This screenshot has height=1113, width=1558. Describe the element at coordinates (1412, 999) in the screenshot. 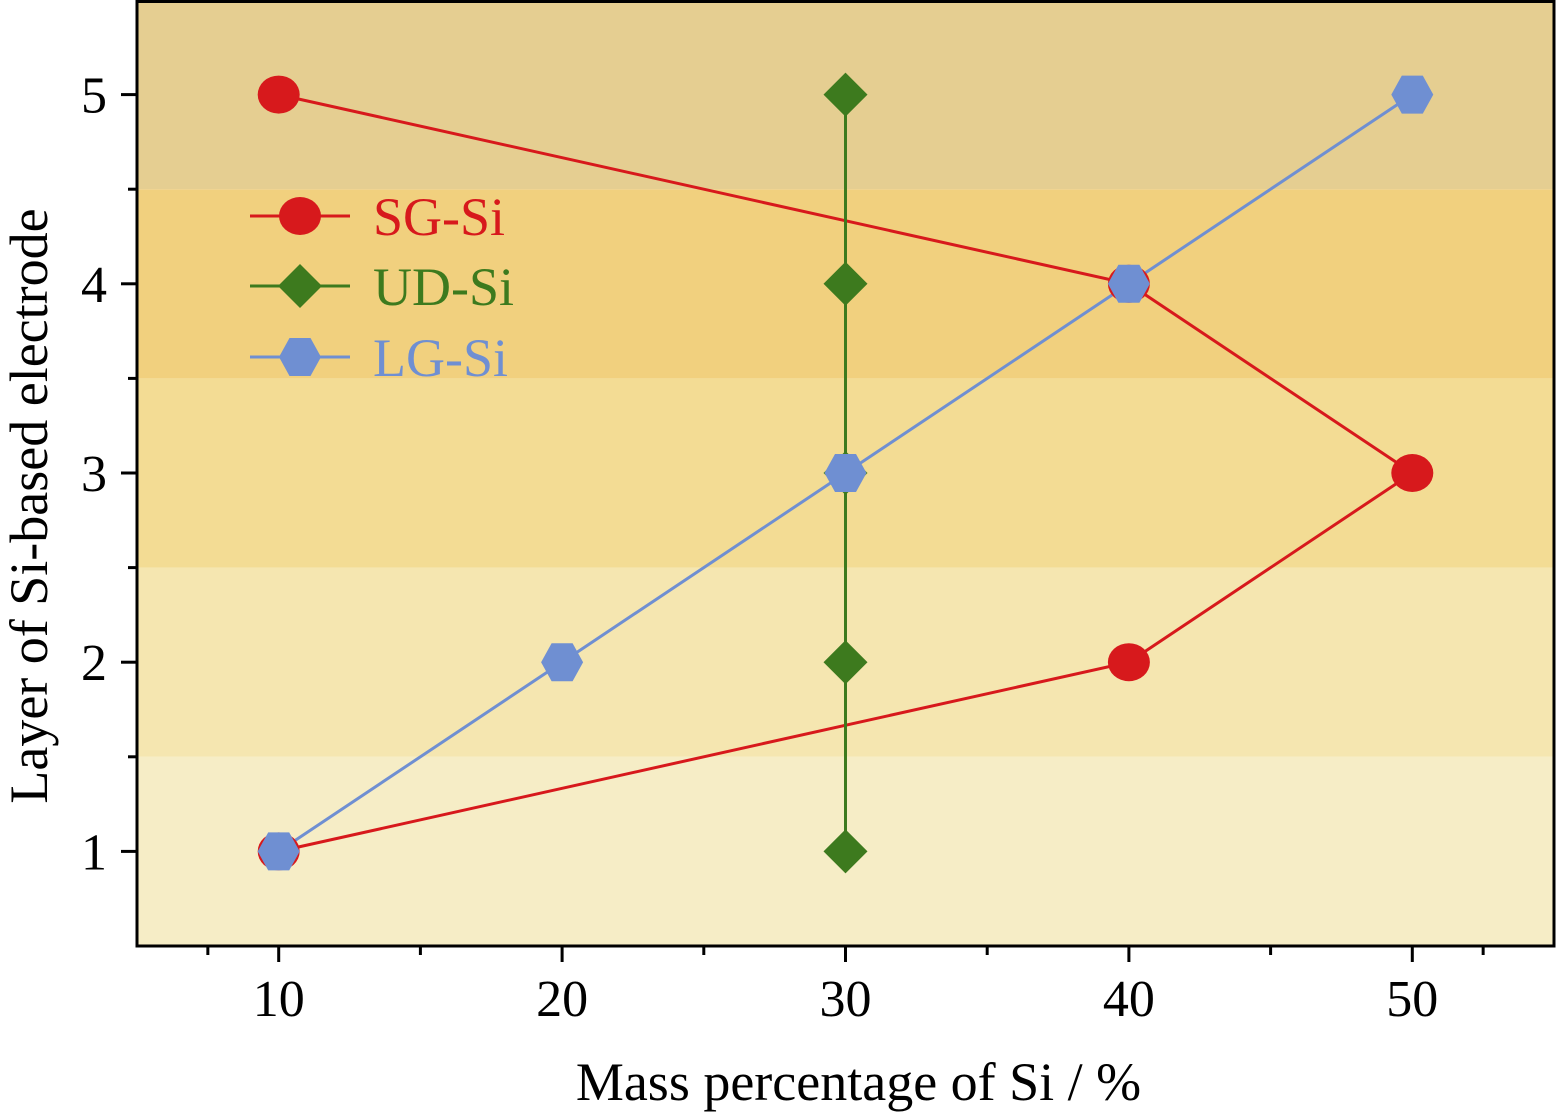

I see `x-tick-label: 50` at that location.